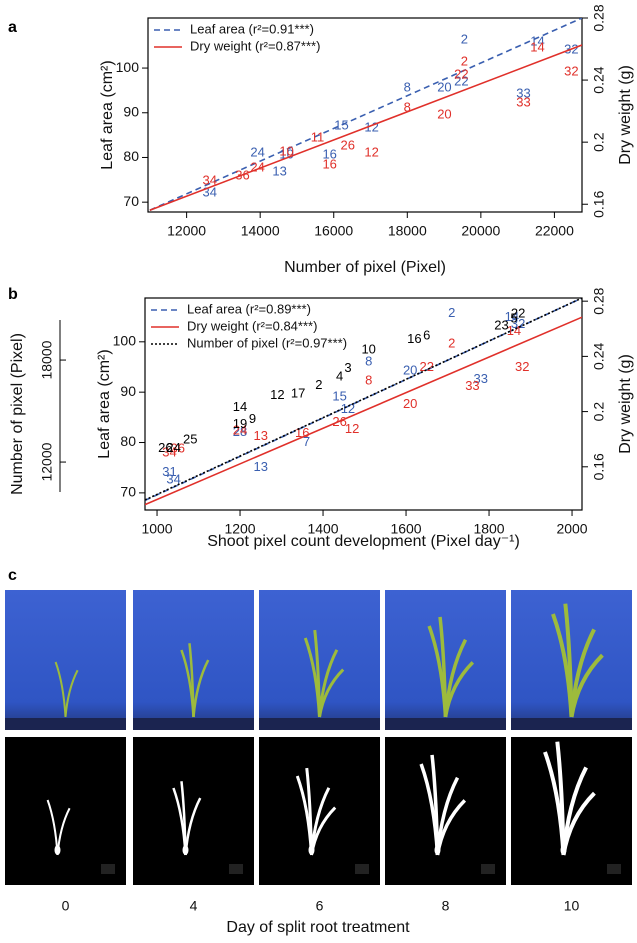 The image size is (637, 943). Describe the element at coordinates (194, 906) in the screenshot. I see `day-label: 4` at that location.